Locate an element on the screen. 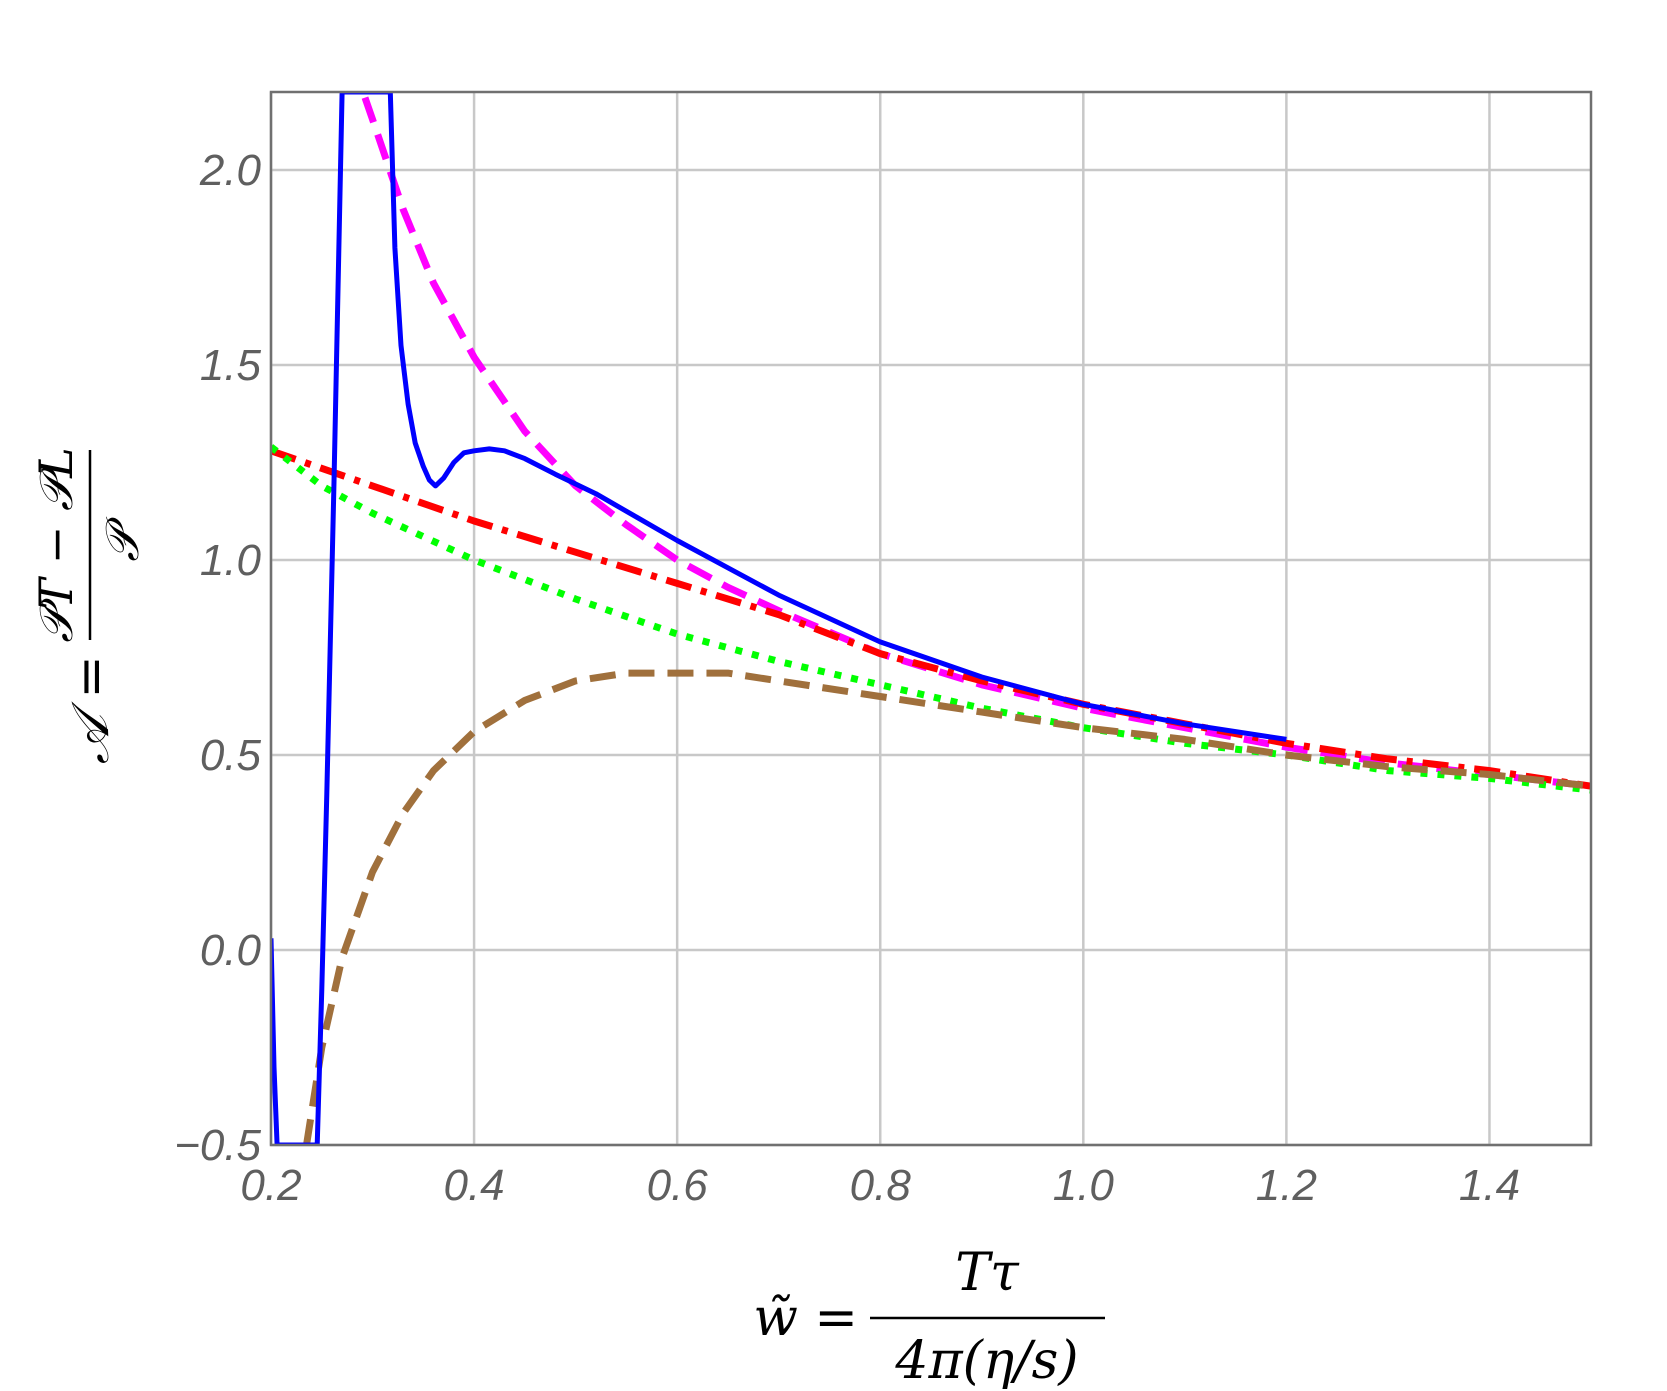  x-tick-labels: 0.2 0.4 0.6 0.8 1.0 1.2 1.4 is located at coordinates (880, 1185).